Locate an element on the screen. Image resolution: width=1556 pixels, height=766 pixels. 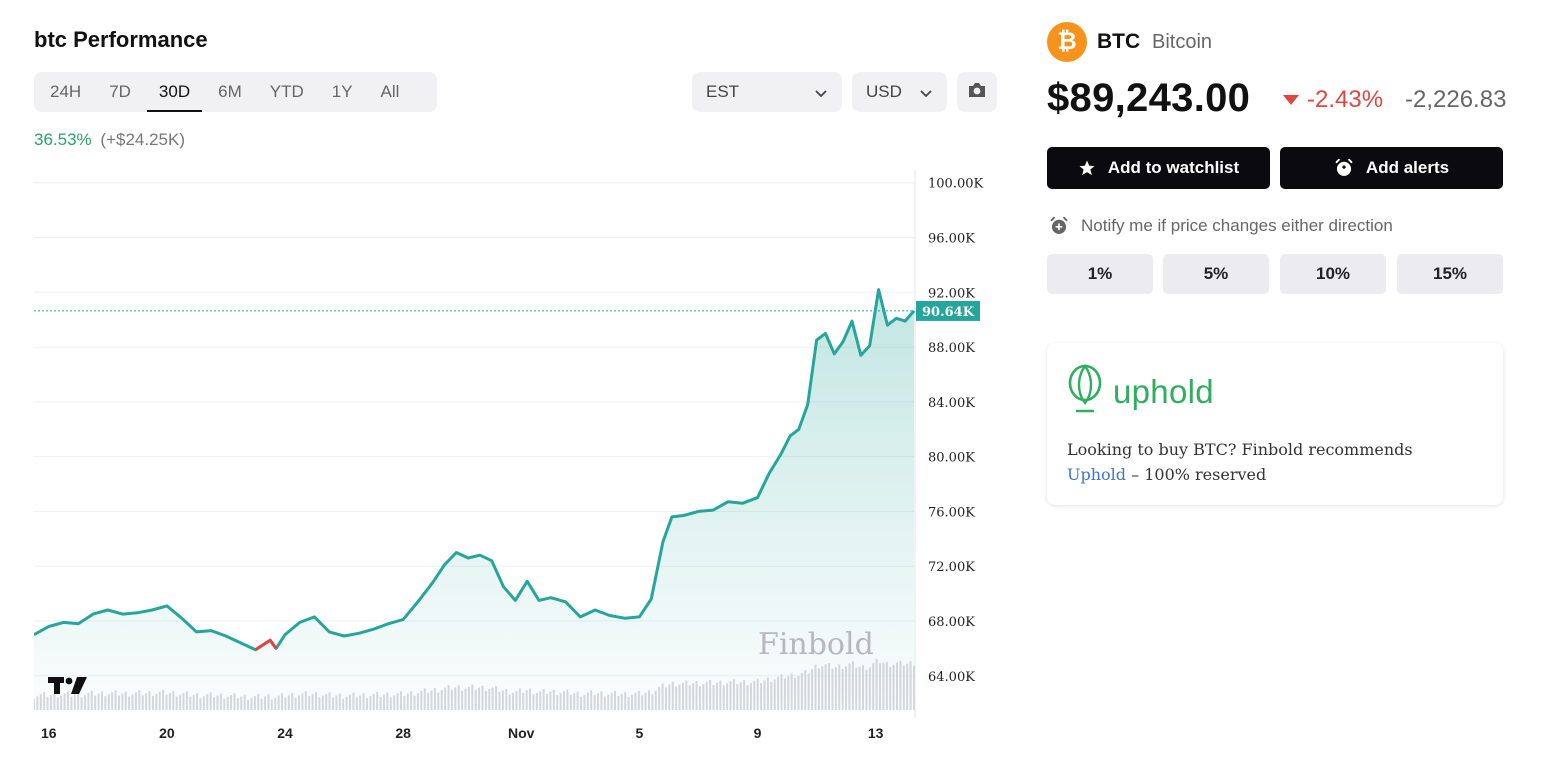
timezone-value: EST is located at coordinates (723, 91).